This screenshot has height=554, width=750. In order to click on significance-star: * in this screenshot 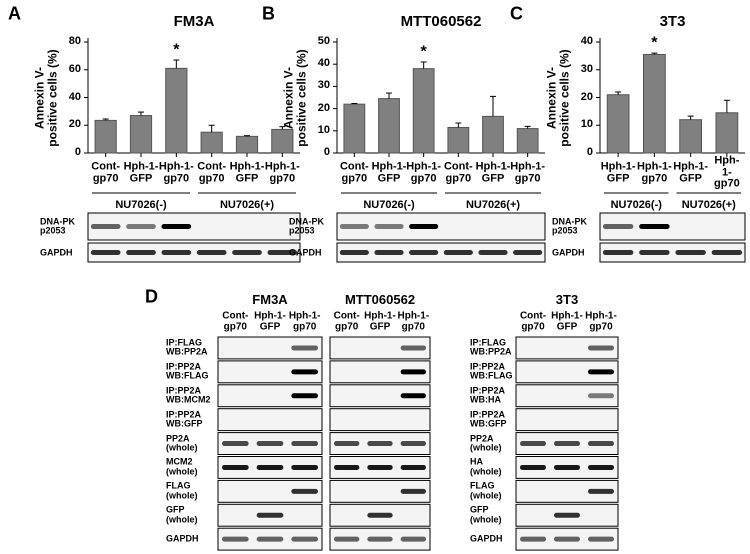, I will do `click(654, 43)`.